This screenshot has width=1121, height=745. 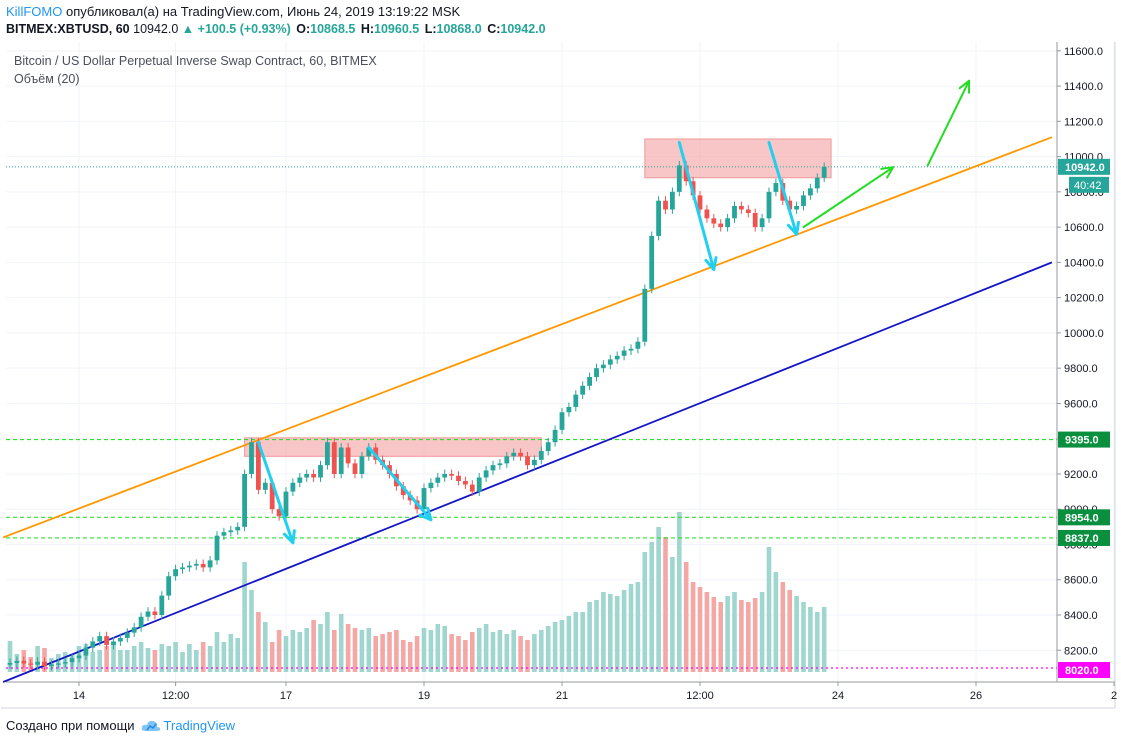 I want to click on time-tick-label: 24, so click(x=838, y=696).